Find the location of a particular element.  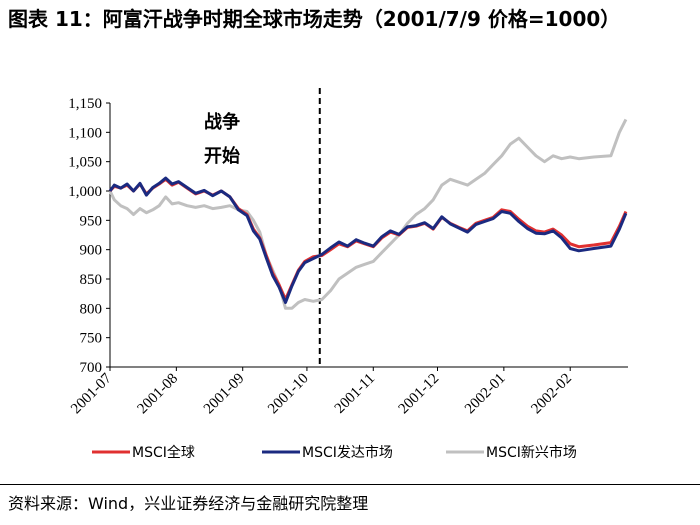

y-tick-label: 900 is located at coordinates (91, 251).